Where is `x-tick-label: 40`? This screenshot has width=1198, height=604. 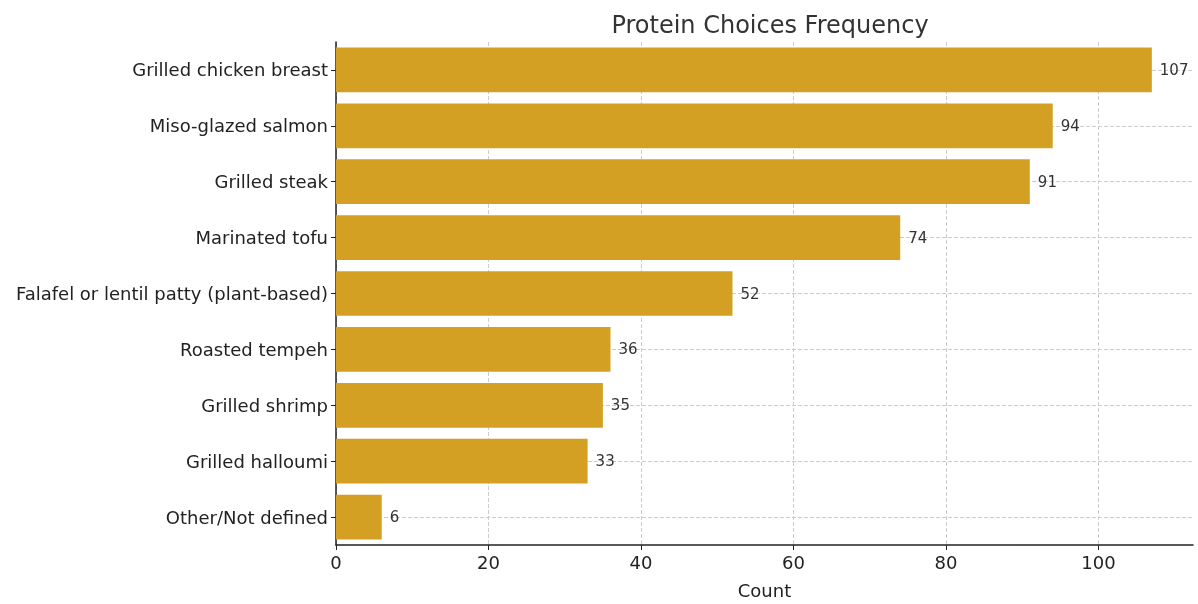 x-tick-label: 40 is located at coordinates (641, 562).